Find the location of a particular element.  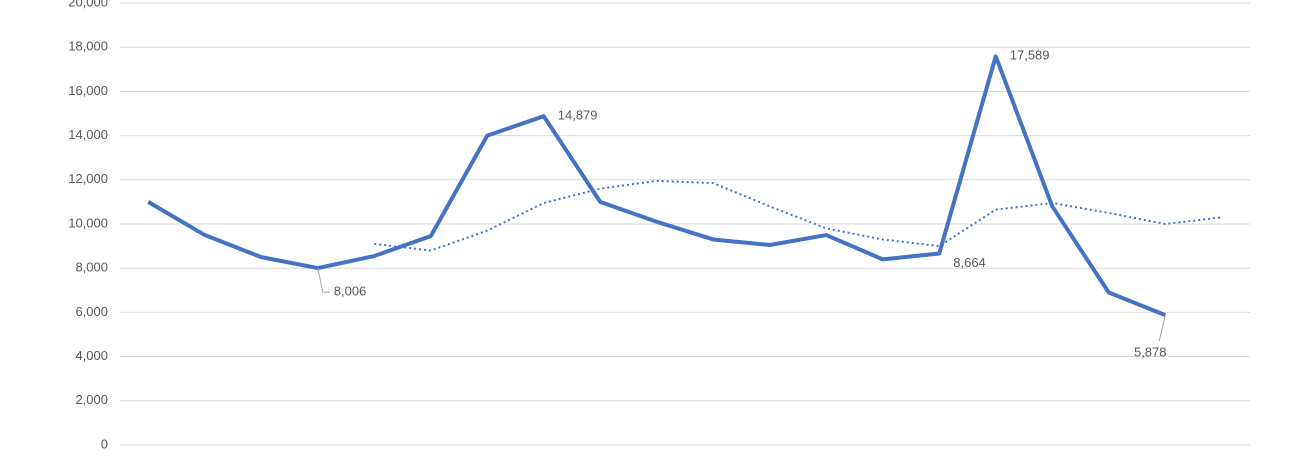

y-tick-label: 2,000 is located at coordinates (91, 399).